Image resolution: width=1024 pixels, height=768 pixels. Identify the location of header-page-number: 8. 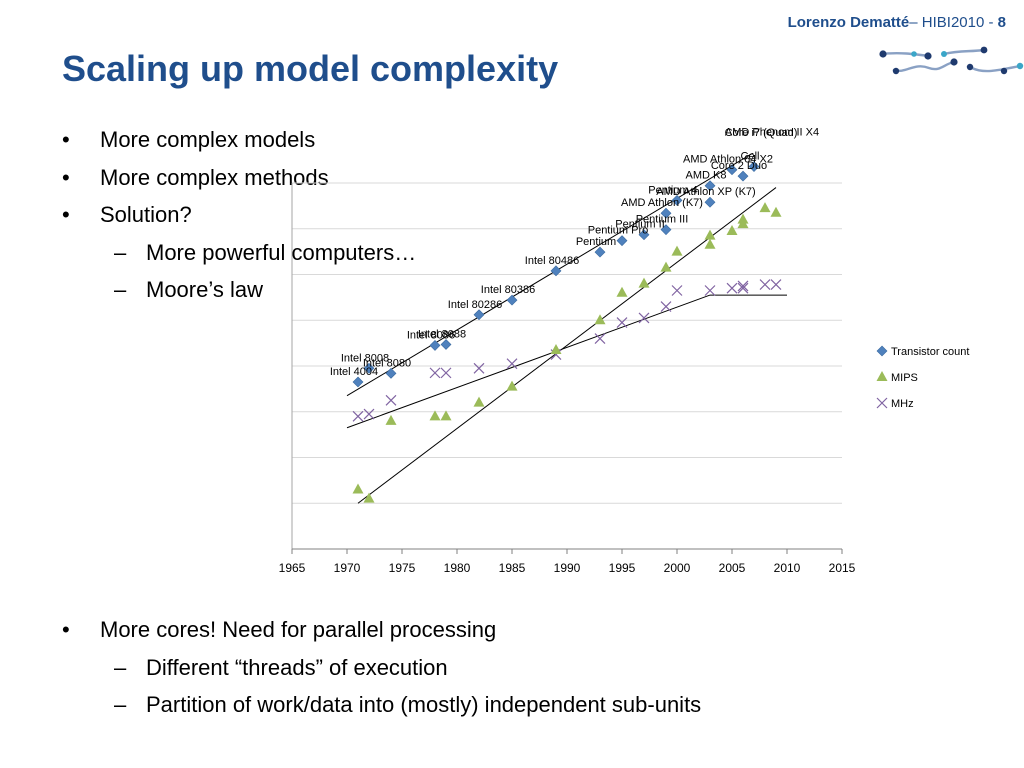
(1001, 22).